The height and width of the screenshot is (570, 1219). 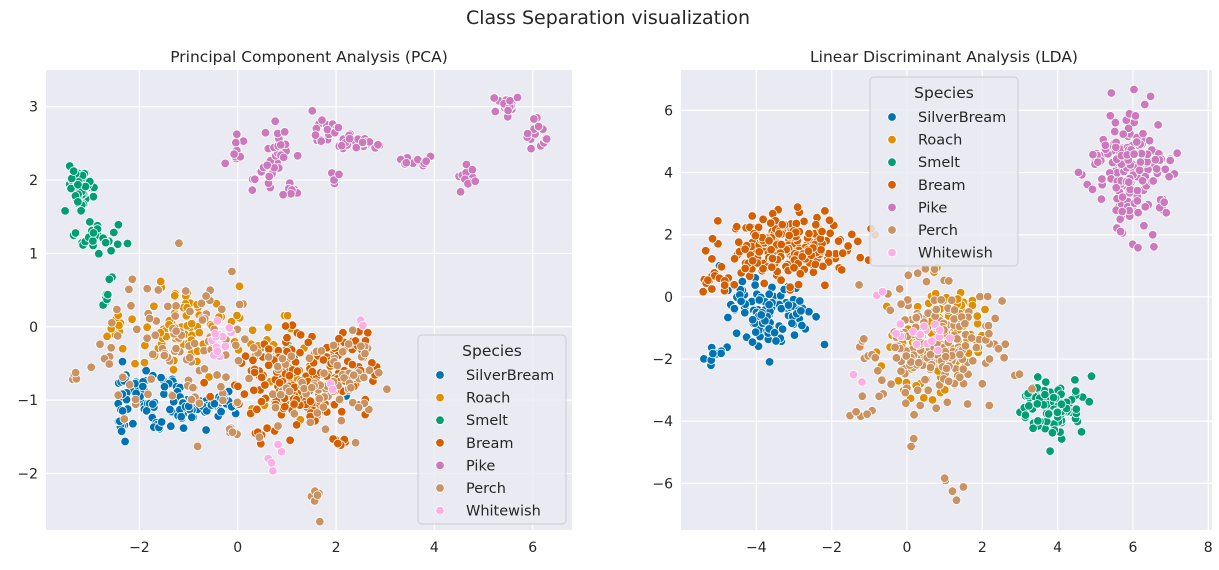 I want to click on pca-legend-label-smelt: Smelt, so click(x=487, y=421).